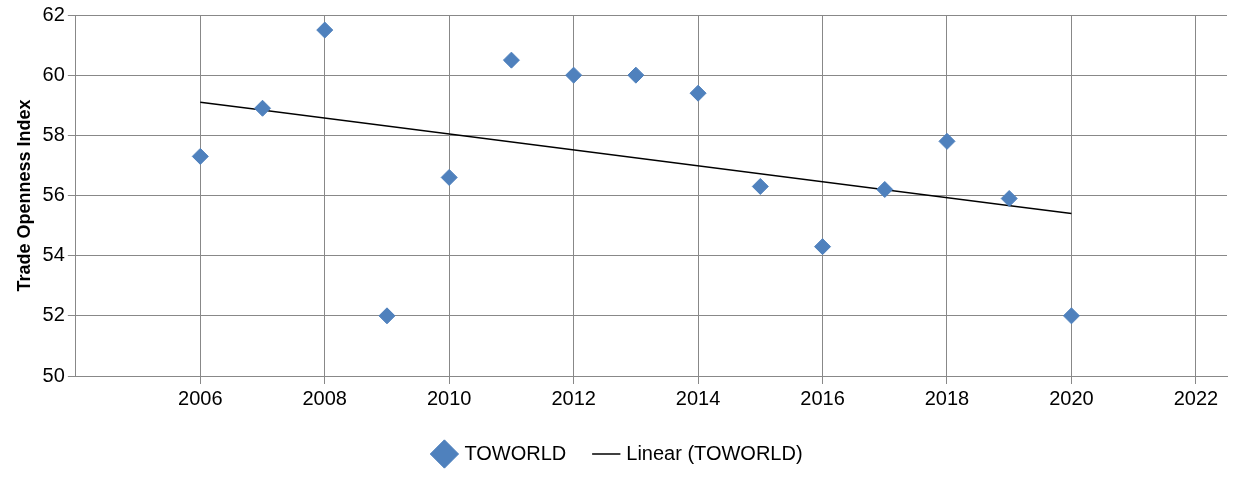  I want to click on y-tick-label: 60, so click(53, 73).